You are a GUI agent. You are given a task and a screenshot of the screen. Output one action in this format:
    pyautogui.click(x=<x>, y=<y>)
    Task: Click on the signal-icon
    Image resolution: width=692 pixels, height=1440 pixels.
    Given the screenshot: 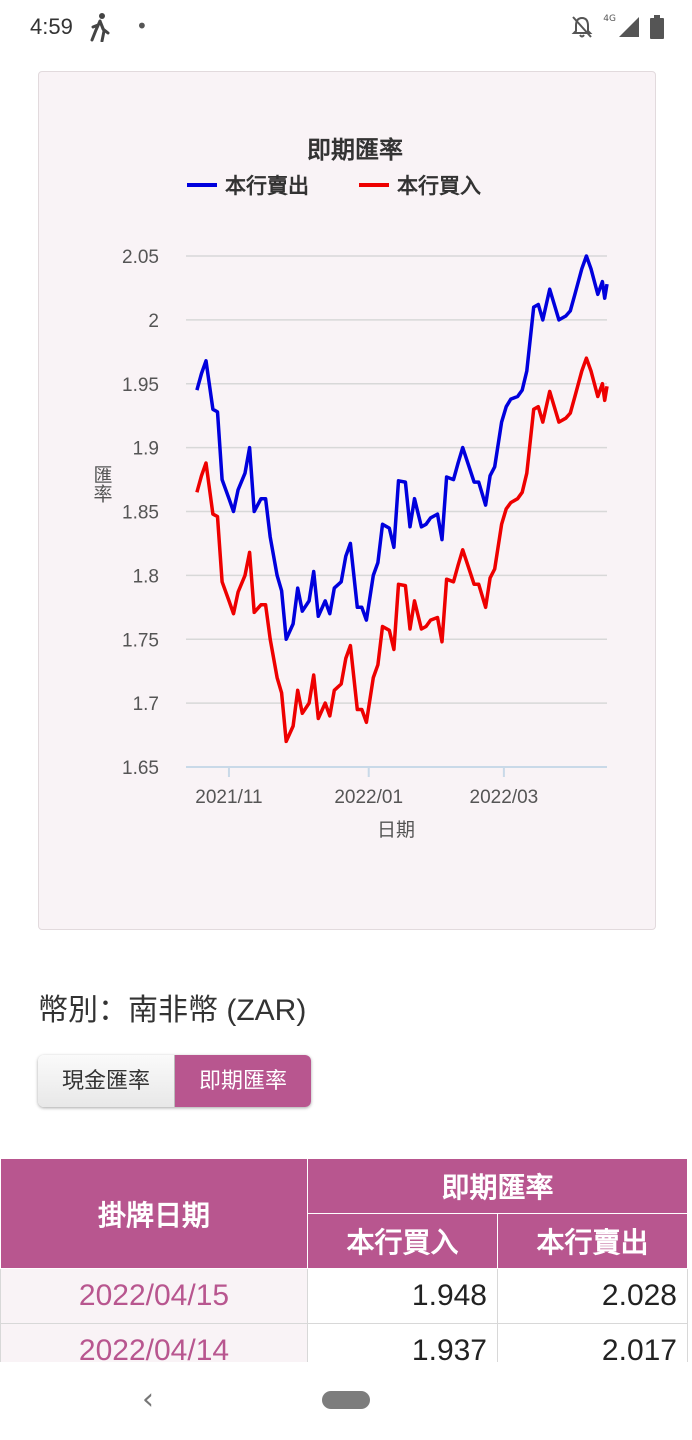 What is the action you would take?
    pyautogui.click(x=629, y=27)
    